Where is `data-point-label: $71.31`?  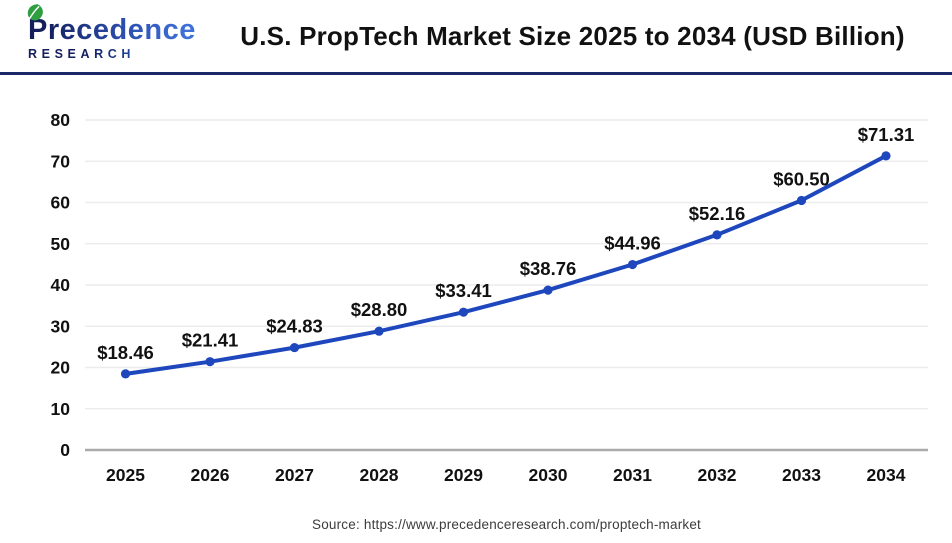 data-point-label: $71.31 is located at coordinates (886, 134).